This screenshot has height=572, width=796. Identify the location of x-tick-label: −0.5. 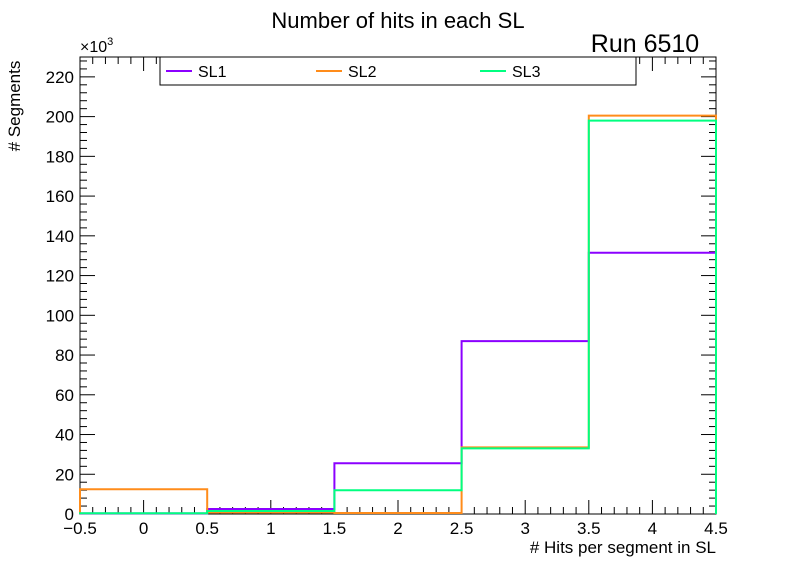
(80, 528).